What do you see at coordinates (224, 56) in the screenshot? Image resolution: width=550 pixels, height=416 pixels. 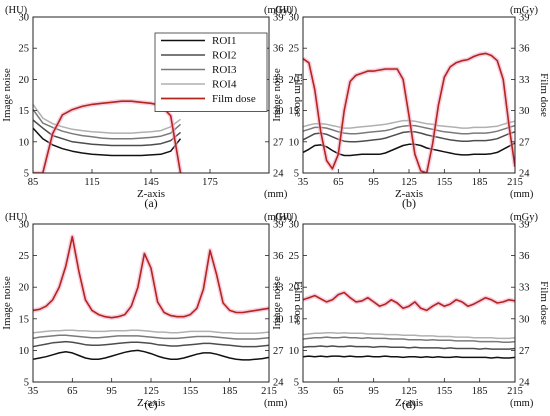 I see `legend-label: ROI2` at bounding box center [224, 56].